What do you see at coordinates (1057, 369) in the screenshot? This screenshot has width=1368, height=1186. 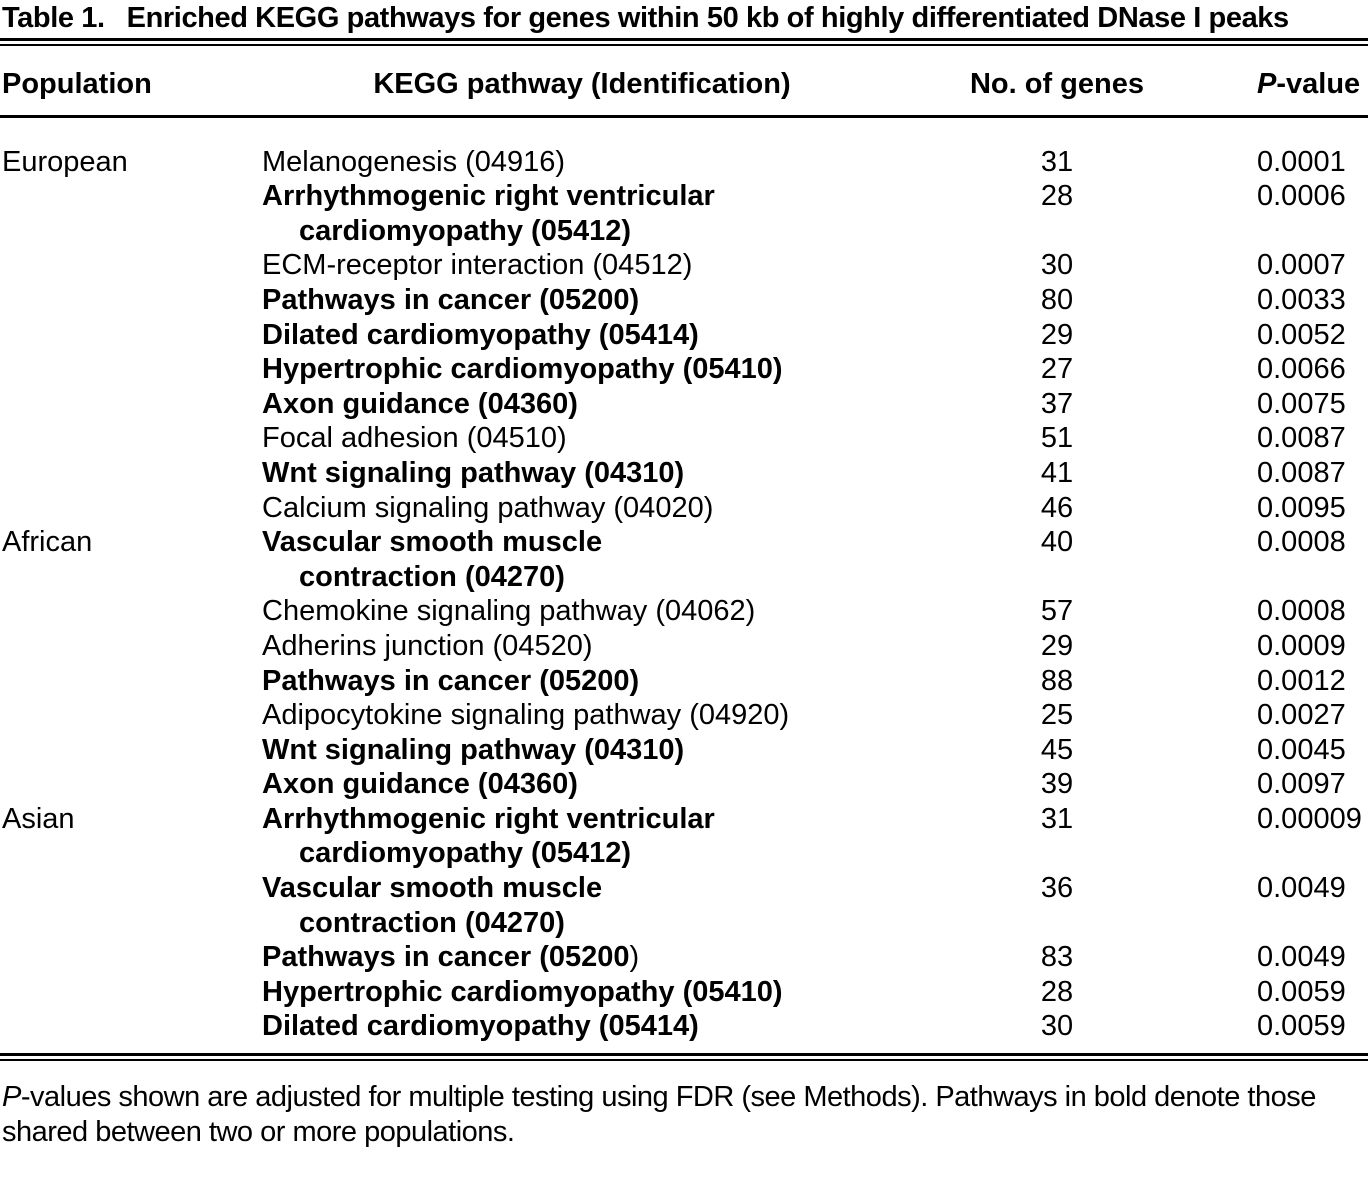 I see `genes-count-cell: 27` at bounding box center [1057, 369].